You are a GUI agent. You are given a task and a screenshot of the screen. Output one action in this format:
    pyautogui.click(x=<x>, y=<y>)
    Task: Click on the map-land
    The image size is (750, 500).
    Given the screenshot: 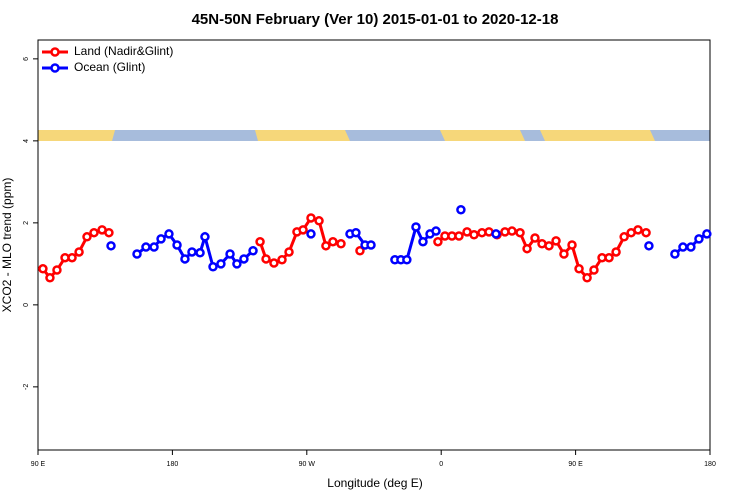 What is the action you would take?
    pyautogui.click(x=346, y=135)
    